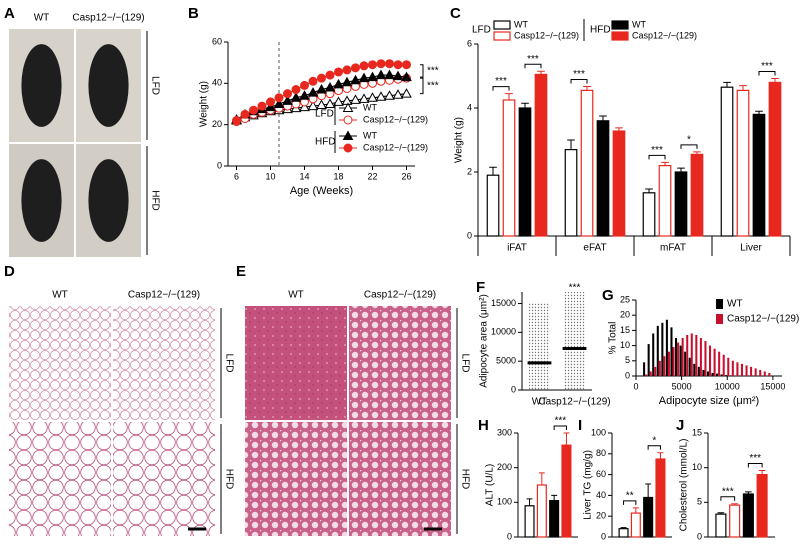 Image resolution: width=800 pixels, height=550 pixels. Describe the element at coordinates (503, 332) in the screenshot. I see `y-tick-label: 10000` at that location.